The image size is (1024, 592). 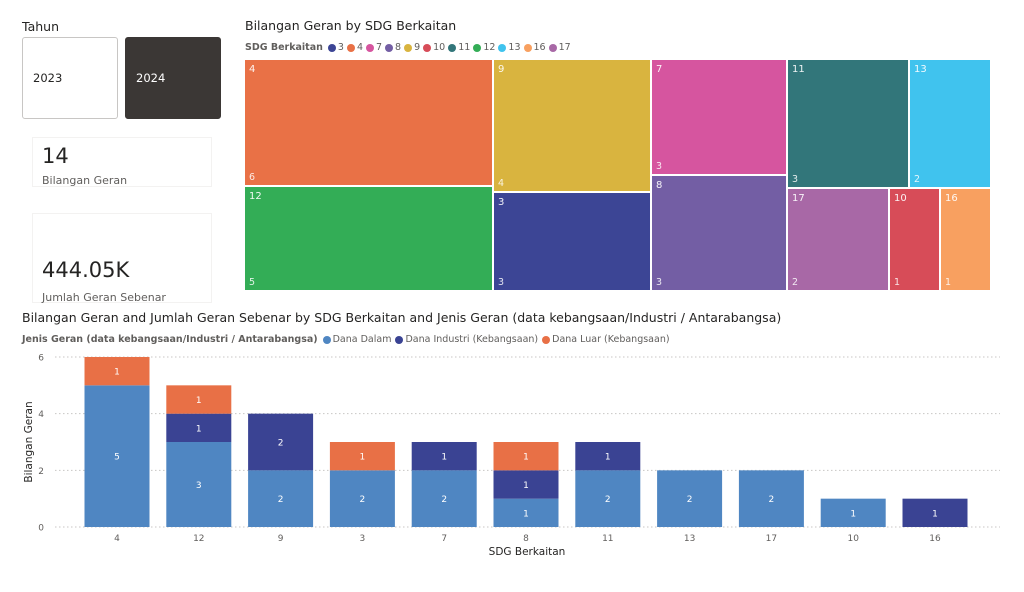 I want to click on year-option-2023: 2023, so click(x=70, y=78).